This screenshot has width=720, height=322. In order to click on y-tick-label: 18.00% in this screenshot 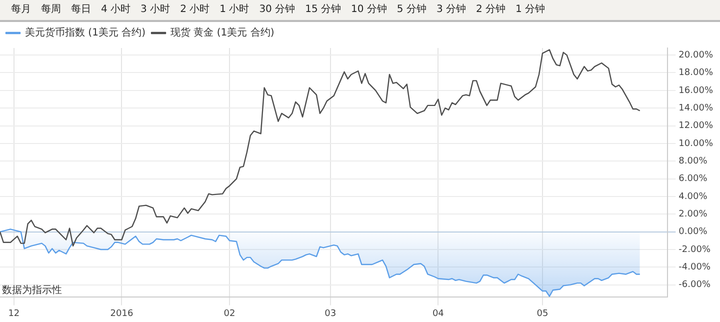, I will do `click(696, 73)`.